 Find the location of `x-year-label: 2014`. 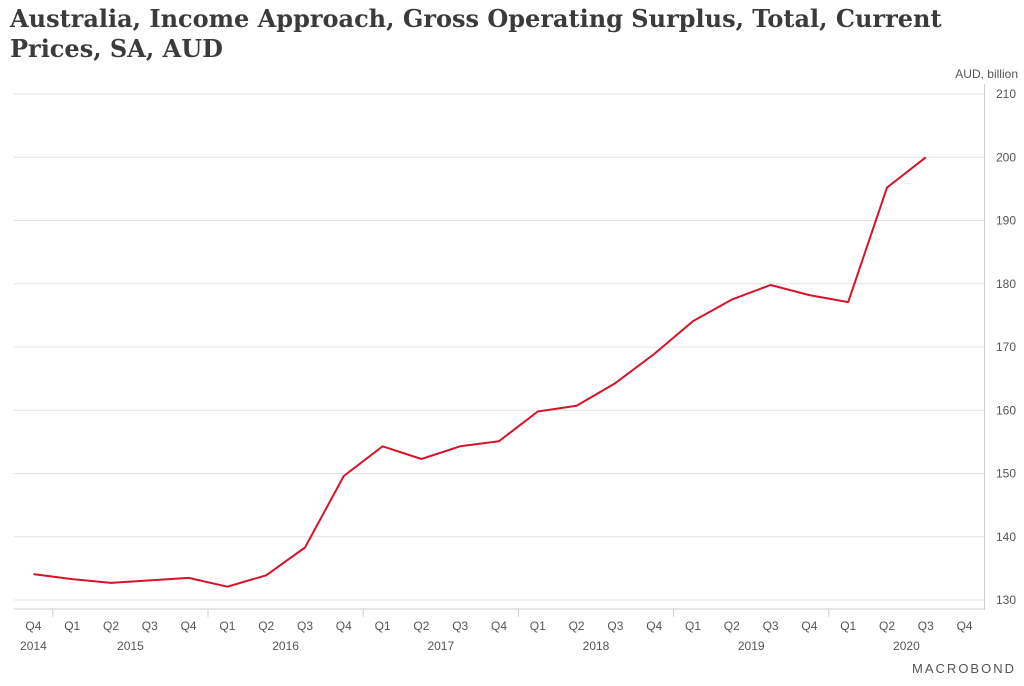

x-year-label: 2014 is located at coordinates (33, 646).